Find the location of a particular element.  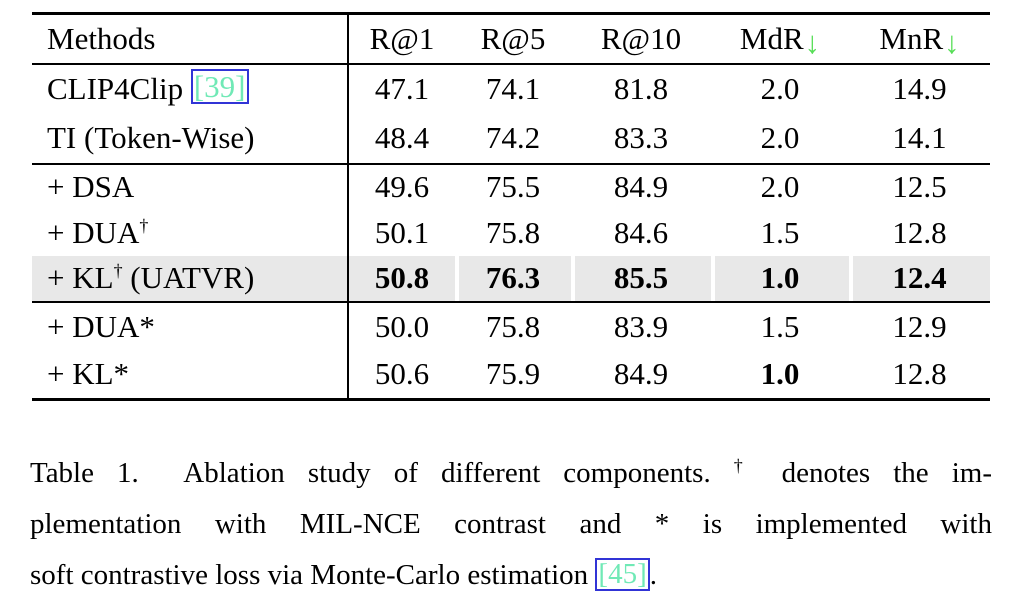

value-cell: 74.2 is located at coordinates (513, 139).